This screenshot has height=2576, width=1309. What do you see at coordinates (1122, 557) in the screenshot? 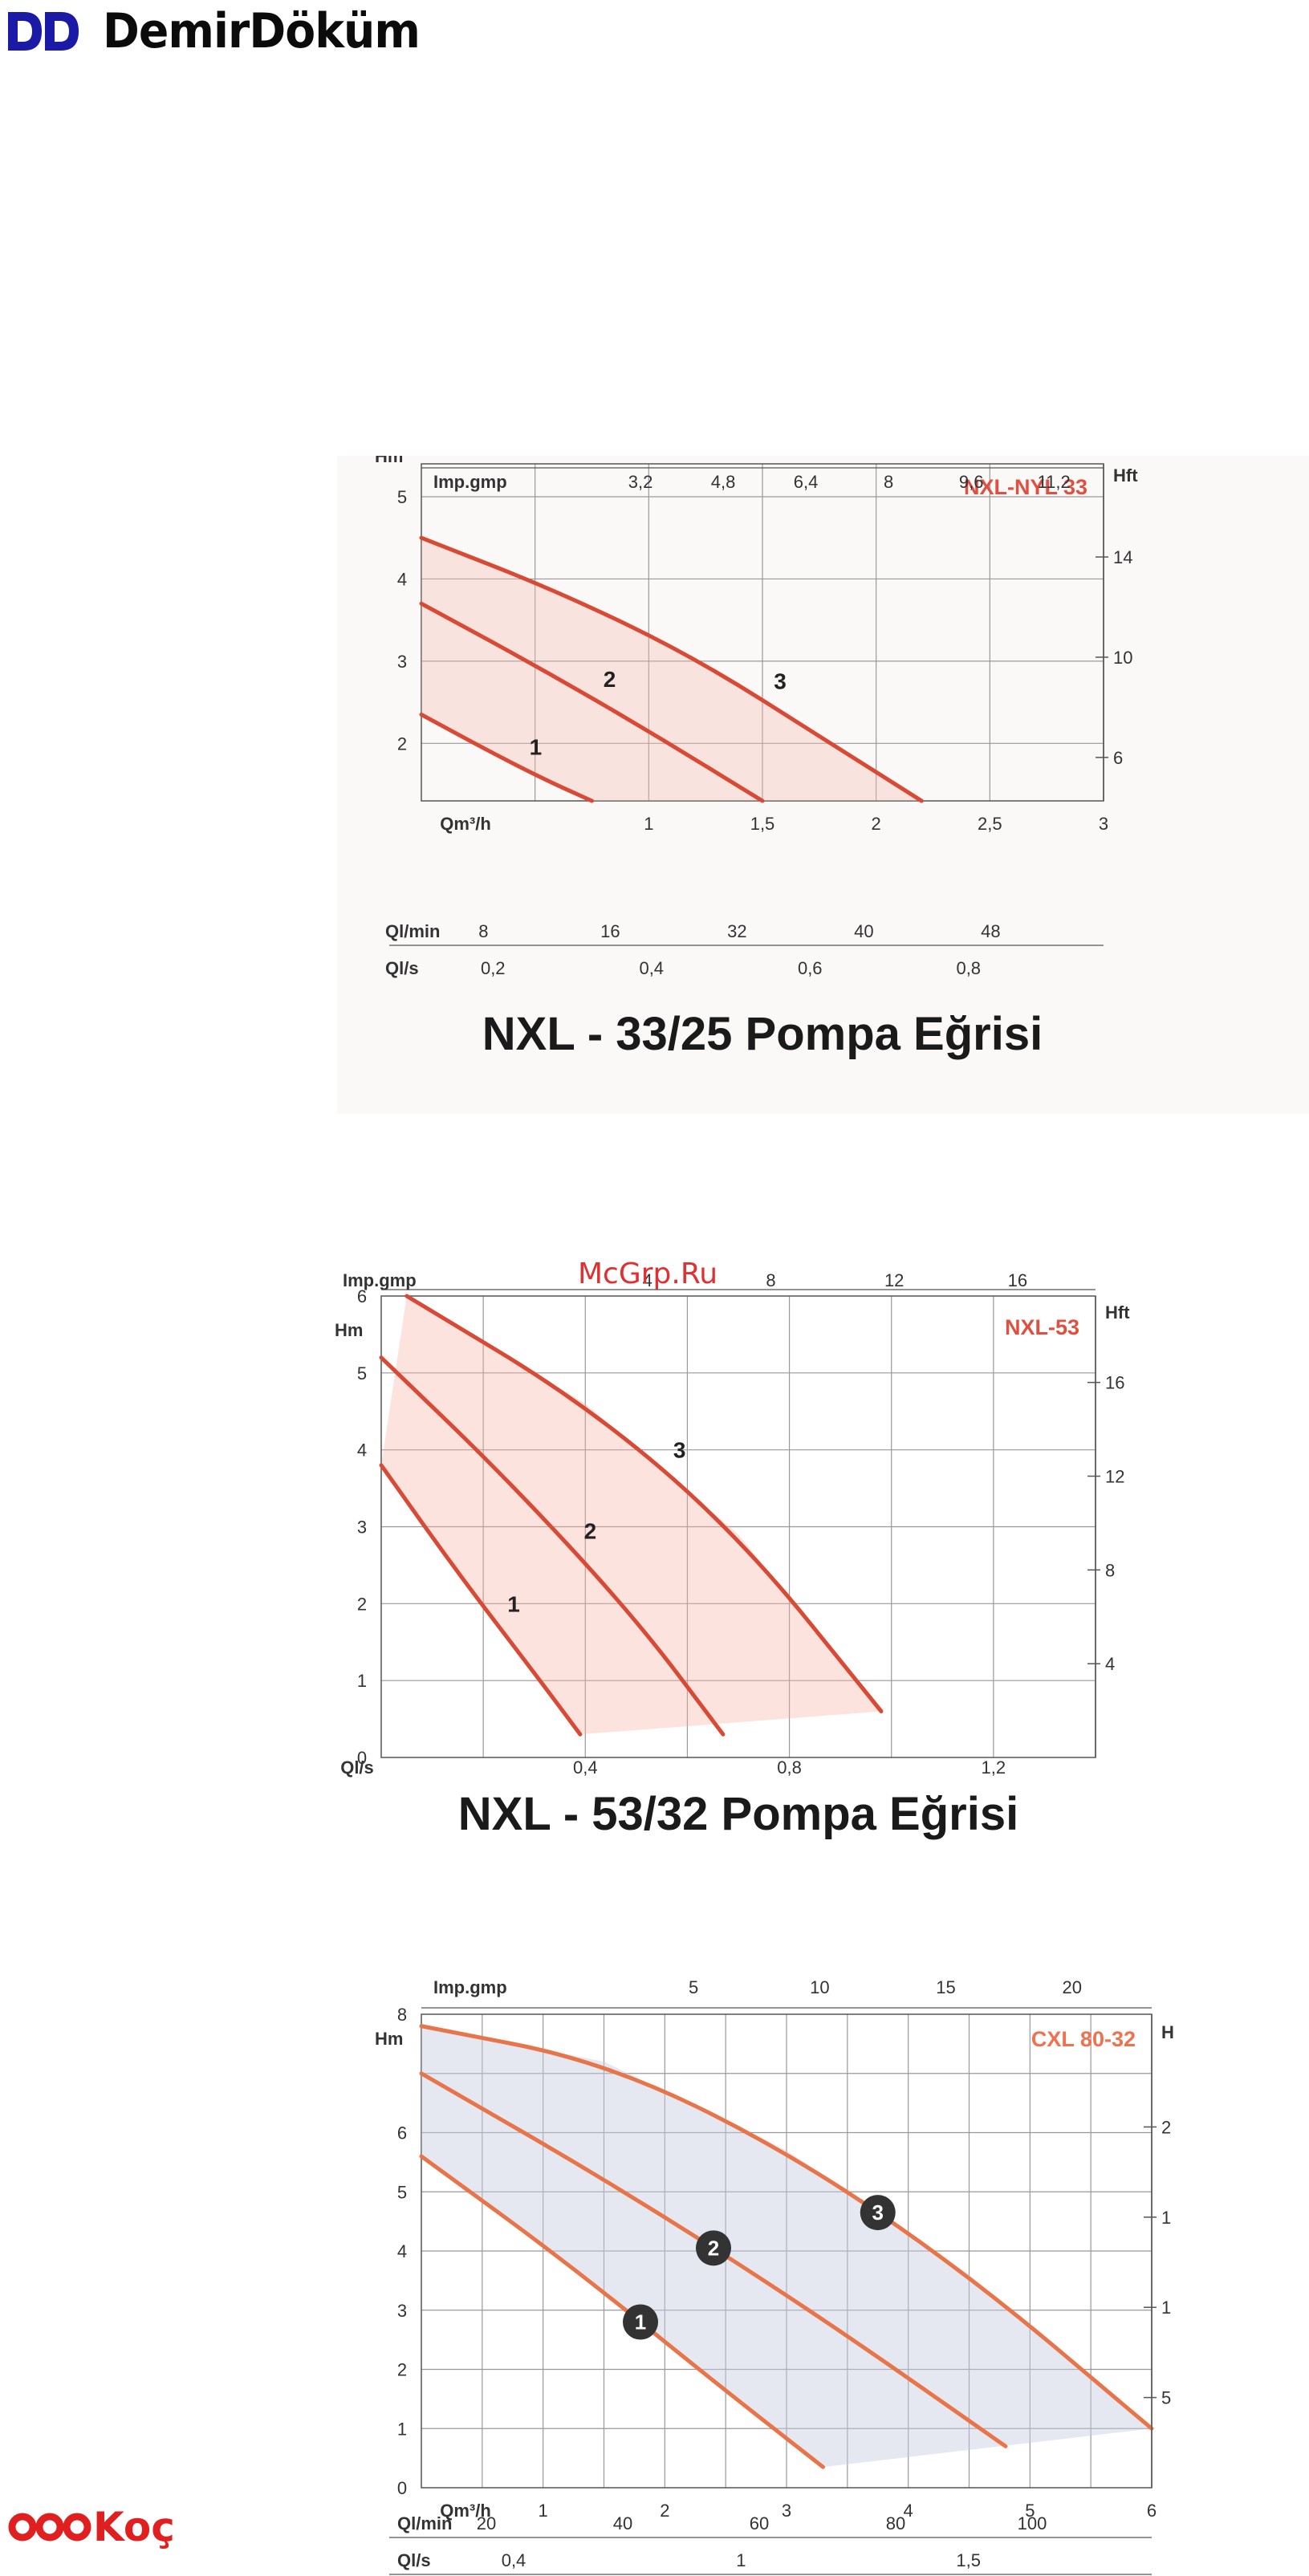
I see `chart-1-y2tick-0: 14` at bounding box center [1122, 557].